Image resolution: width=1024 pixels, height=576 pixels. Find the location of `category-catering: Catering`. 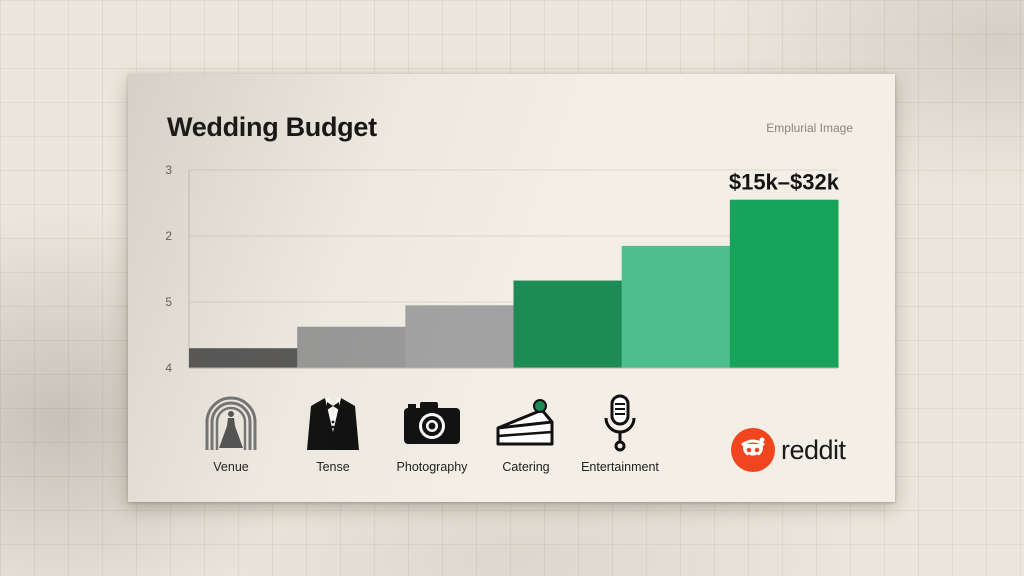

category-catering: Catering is located at coordinates (526, 437).